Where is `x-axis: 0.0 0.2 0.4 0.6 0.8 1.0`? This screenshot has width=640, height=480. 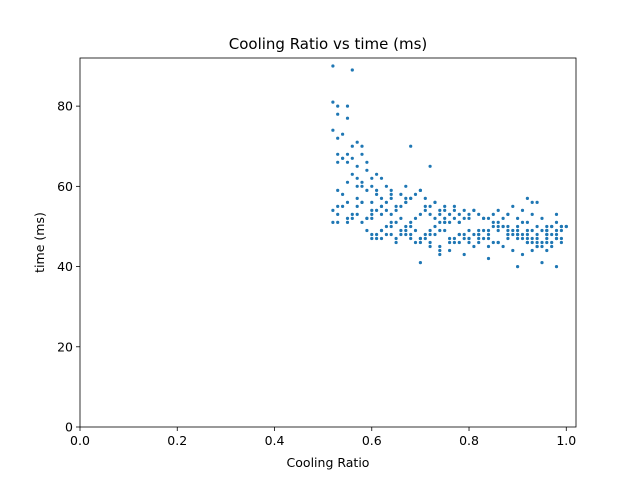 x-axis: 0.0 0.2 0.4 0.6 0.8 1.0 is located at coordinates (323, 437).